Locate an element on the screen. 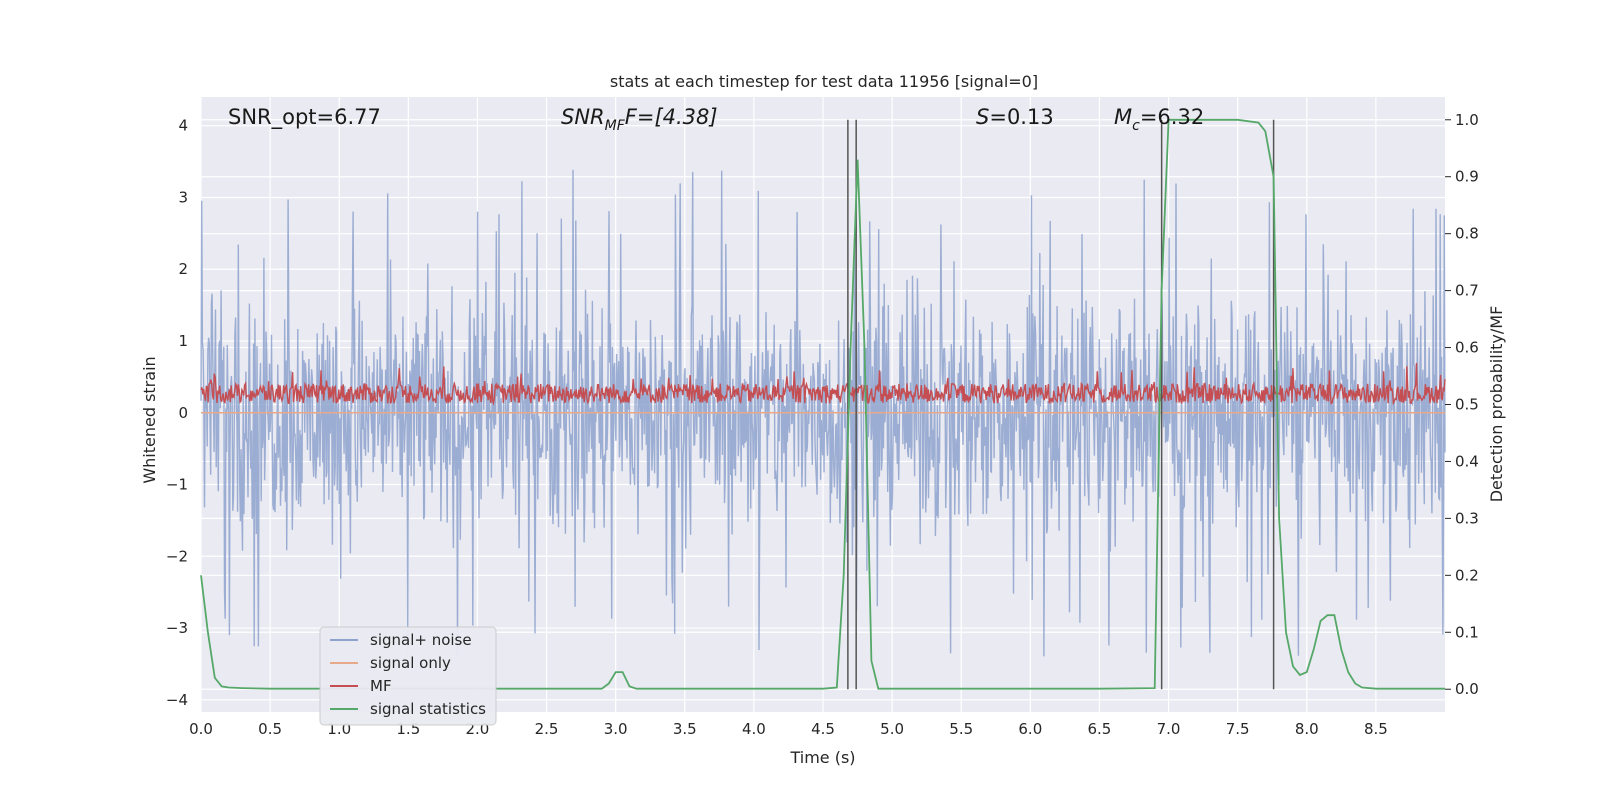 This screenshot has height=800, width=1600. y-left-tick-label: −1 is located at coordinates (177, 485).